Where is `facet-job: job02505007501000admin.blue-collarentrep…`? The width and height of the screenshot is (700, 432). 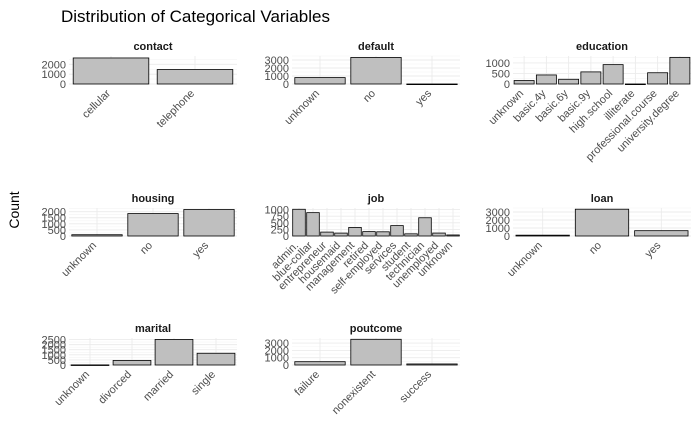
facet-job: job02505007501000admin.blue-collarentrep… is located at coordinates (362, 245).